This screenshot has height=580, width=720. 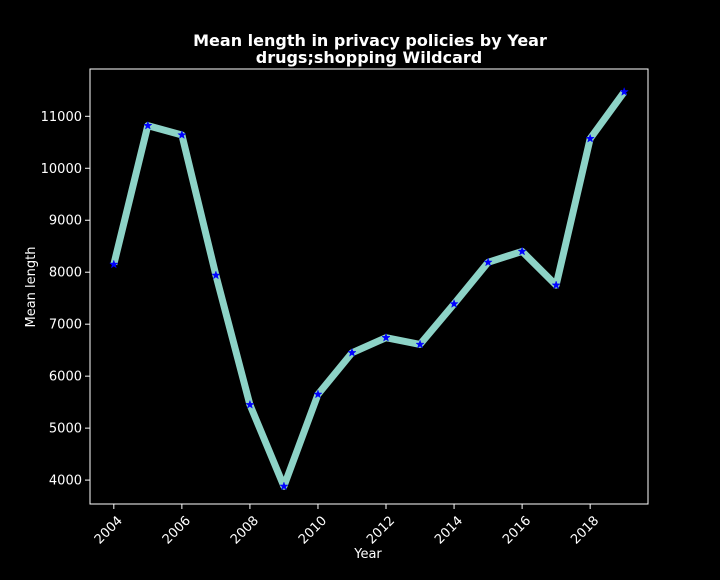 What do you see at coordinates (65, 325) in the screenshot?
I see `y-tick-label: 7000` at bounding box center [65, 325].